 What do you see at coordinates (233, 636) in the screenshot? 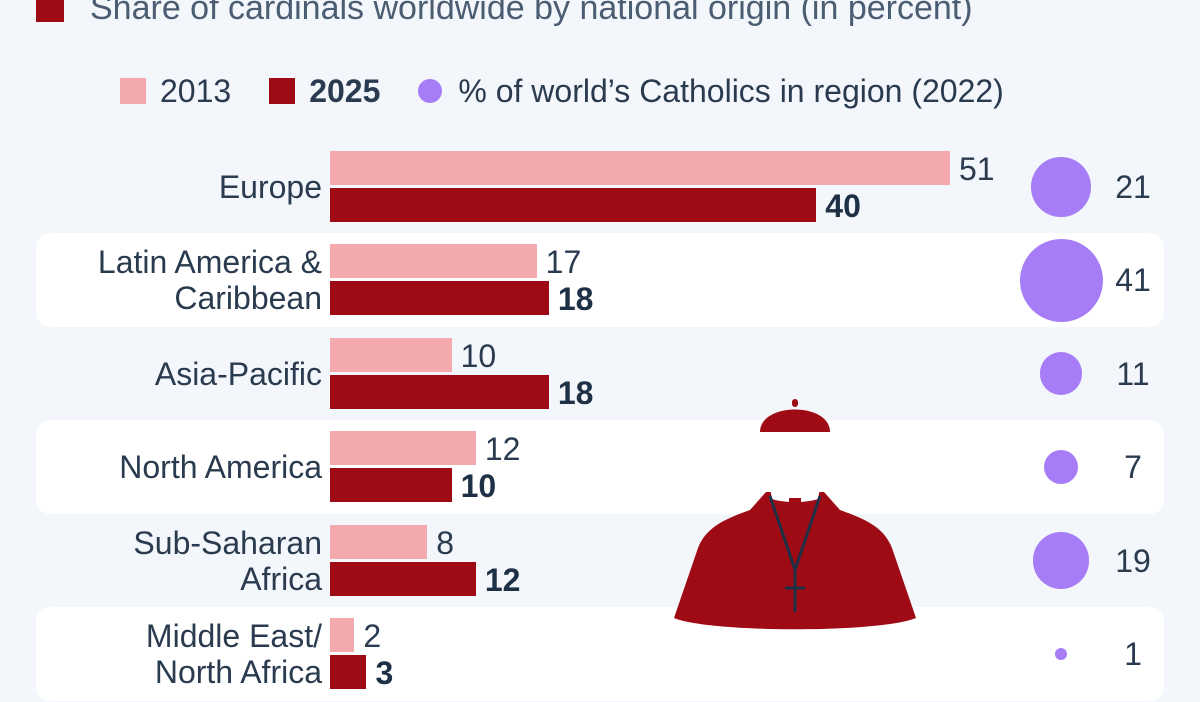
I see `category-label-line: Middle East/` at bounding box center [233, 636].